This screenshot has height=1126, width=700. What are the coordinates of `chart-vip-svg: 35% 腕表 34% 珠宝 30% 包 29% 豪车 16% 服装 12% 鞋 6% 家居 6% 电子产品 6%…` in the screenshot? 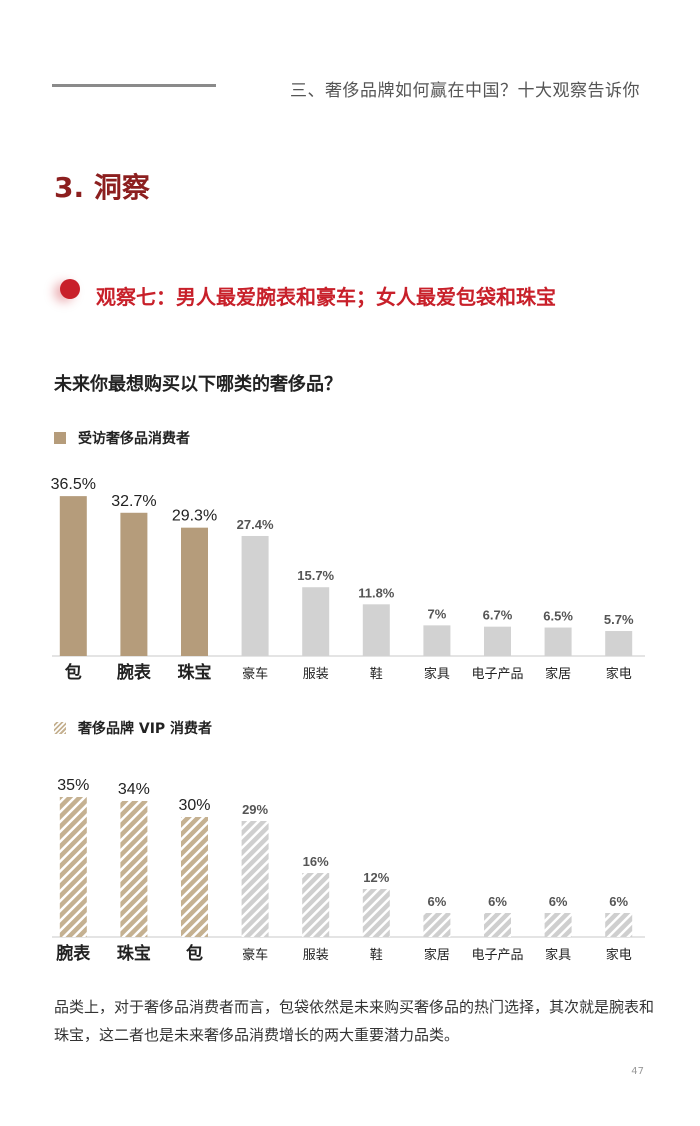 It's located at (348, 870).